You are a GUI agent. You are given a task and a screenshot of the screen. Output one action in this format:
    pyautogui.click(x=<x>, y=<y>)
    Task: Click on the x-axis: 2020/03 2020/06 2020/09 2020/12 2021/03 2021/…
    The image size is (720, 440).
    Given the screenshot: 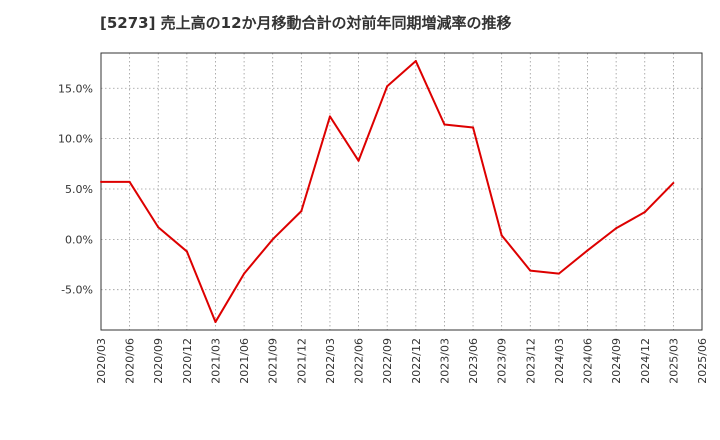 What is the action you would take?
    pyautogui.click(x=402, y=361)
    